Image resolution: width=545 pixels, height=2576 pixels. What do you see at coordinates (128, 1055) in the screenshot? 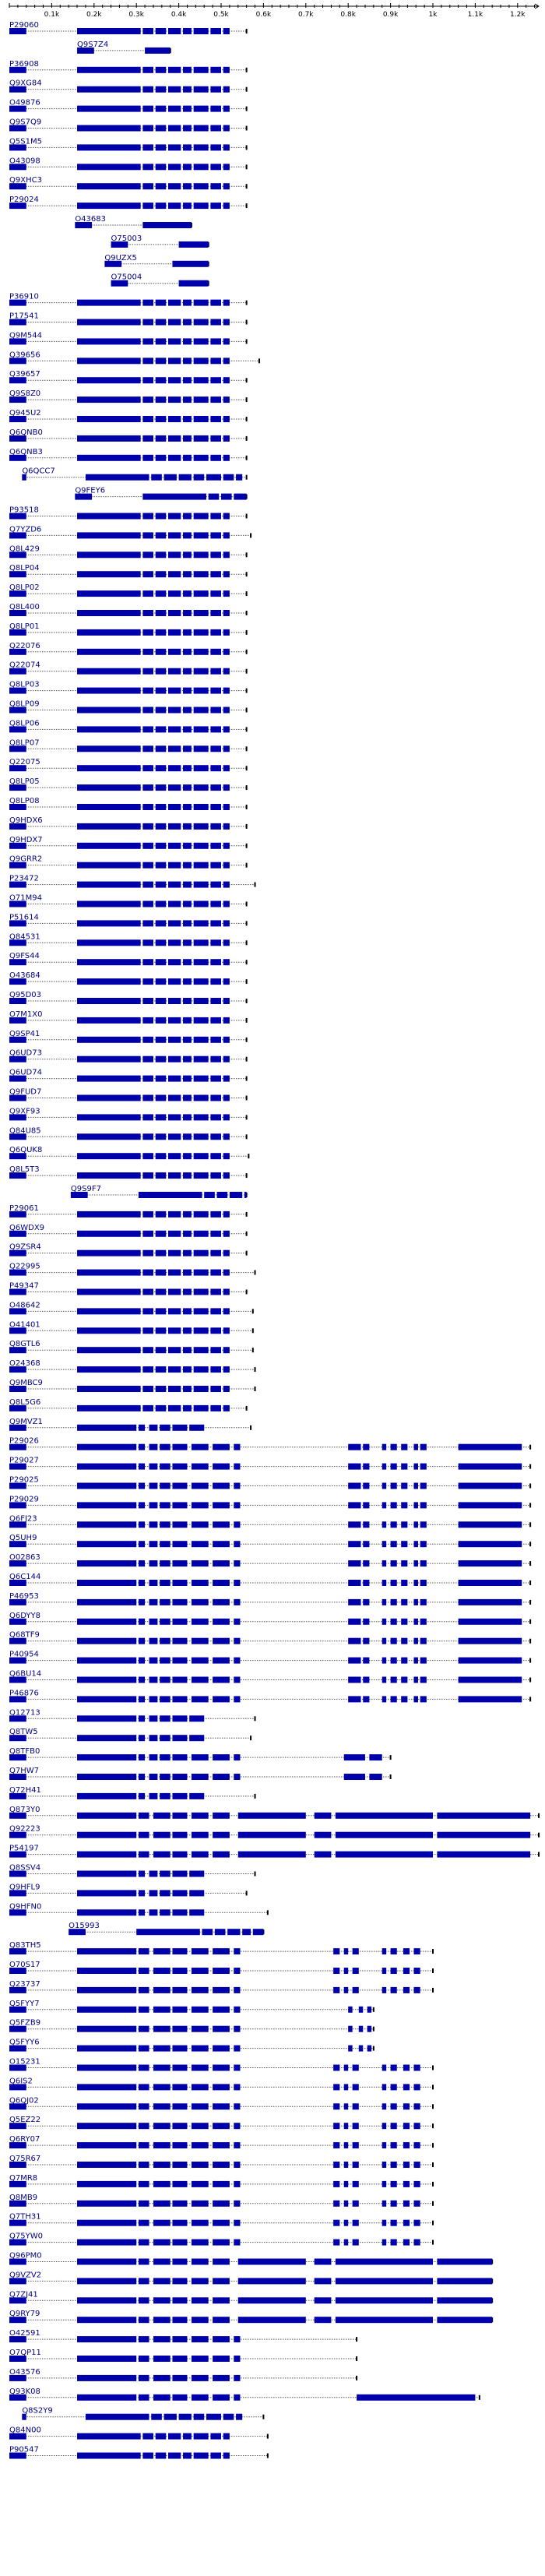
I see `protein-row: Q6UD73` at bounding box center [128, 1055].